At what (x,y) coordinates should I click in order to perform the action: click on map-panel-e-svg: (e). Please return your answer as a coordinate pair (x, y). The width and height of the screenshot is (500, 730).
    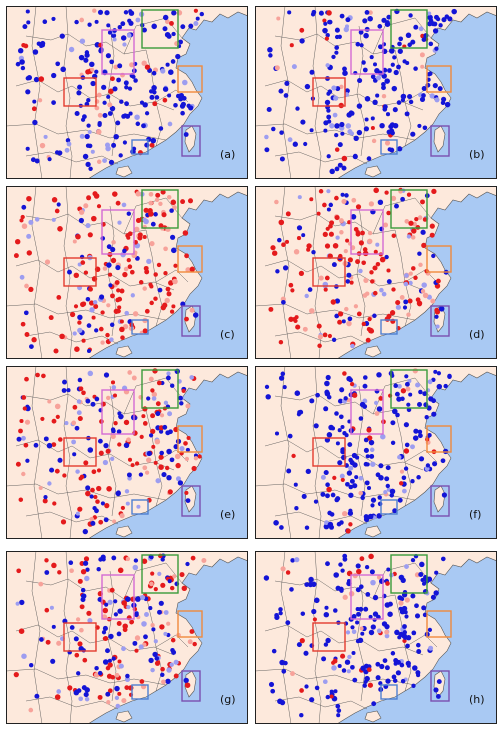
    Looking at the image, I should click on (127, 452).